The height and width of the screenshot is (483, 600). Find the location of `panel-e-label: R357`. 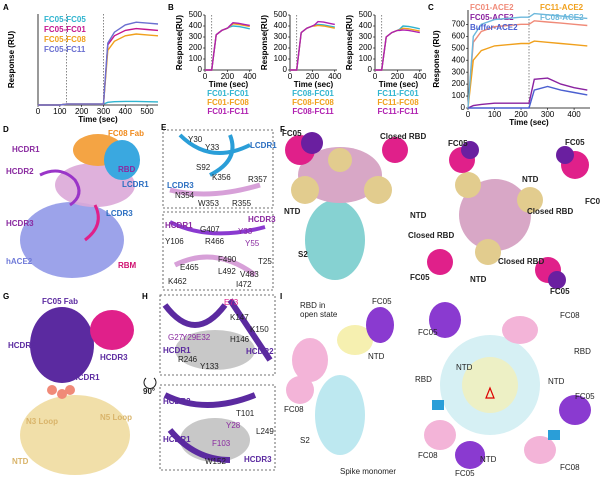

panel-e-label: R357 is located at coordinates (258, 179).